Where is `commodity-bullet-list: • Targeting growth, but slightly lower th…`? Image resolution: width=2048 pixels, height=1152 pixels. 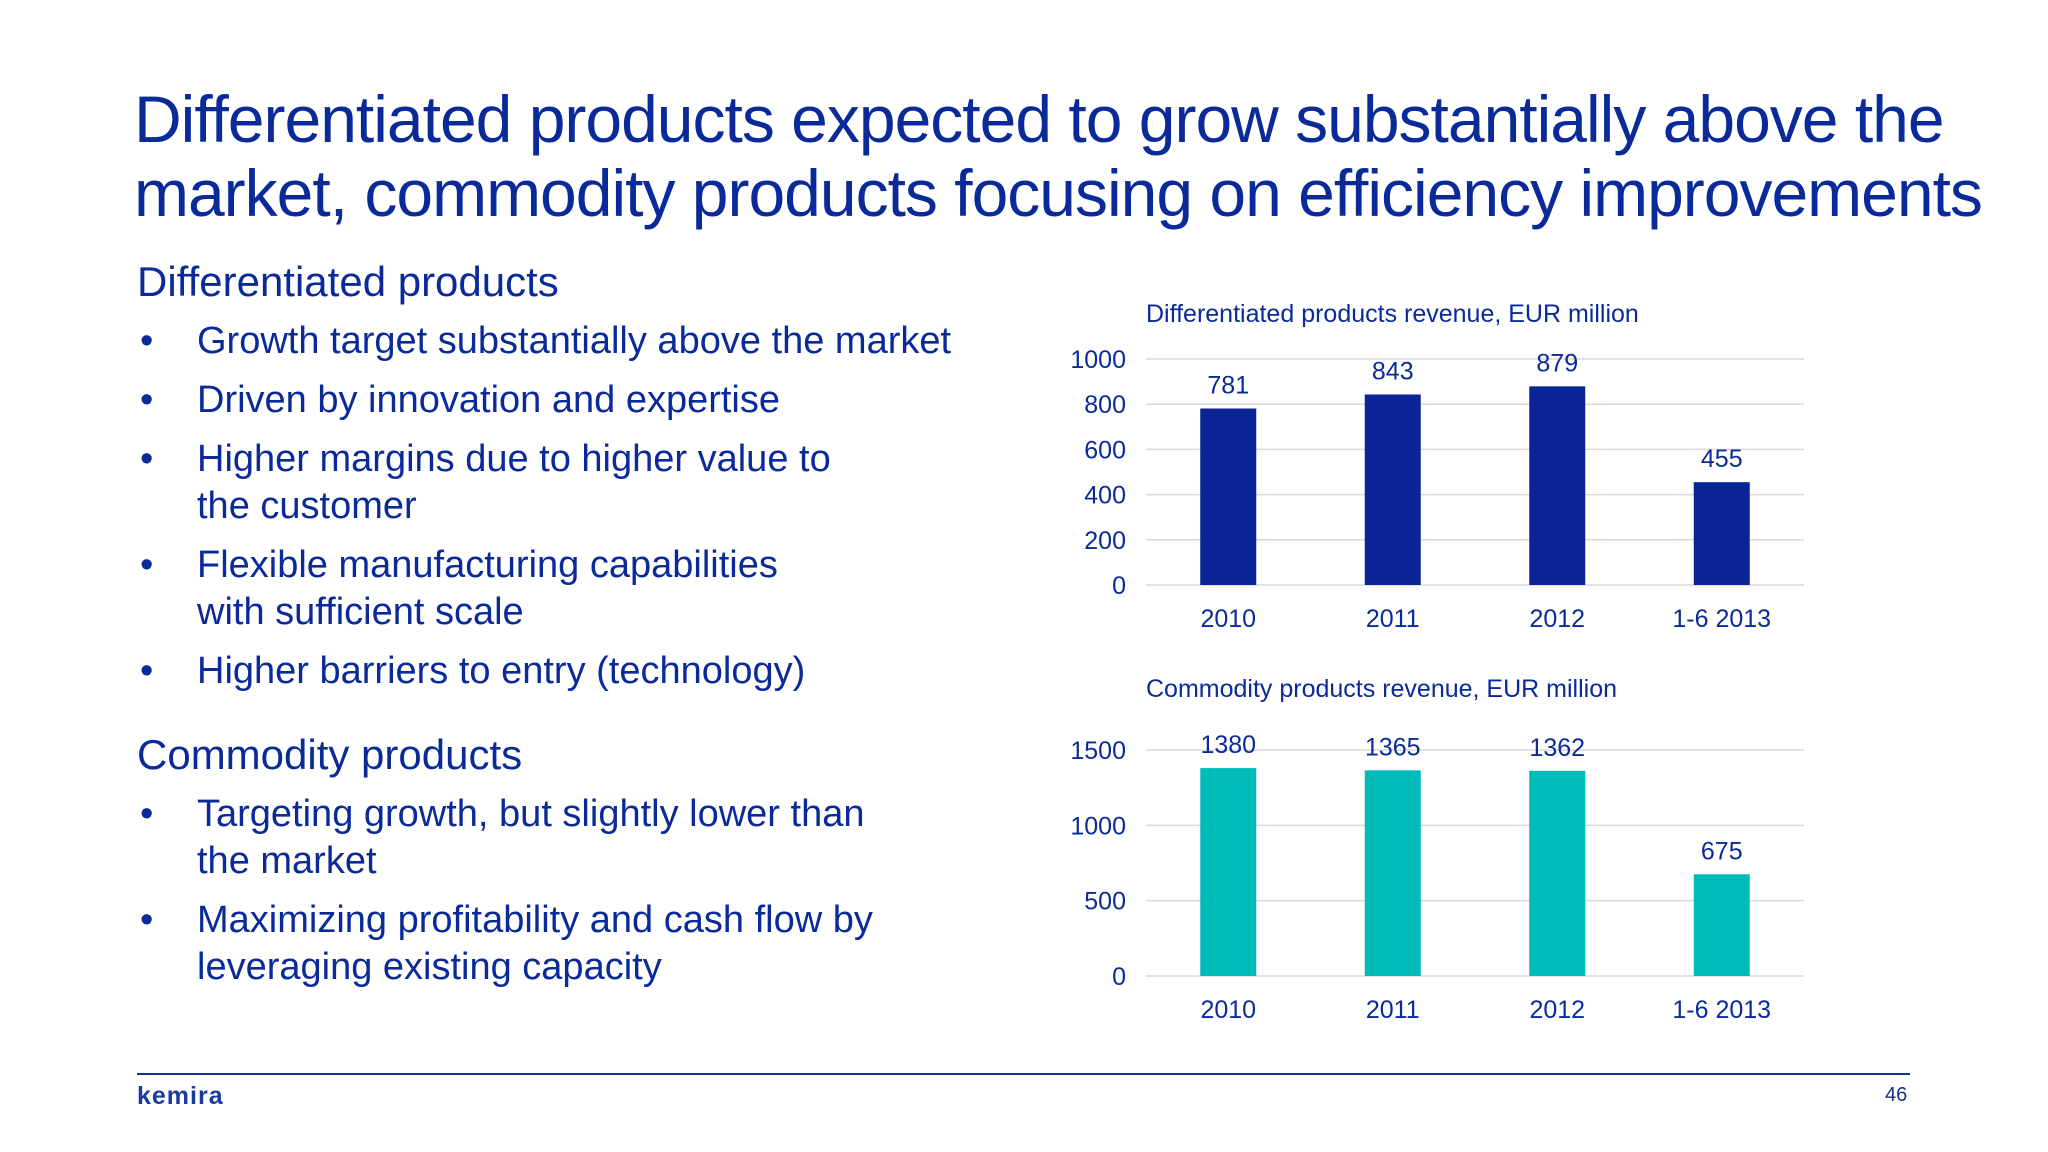
commodity-bullet-list: • Targeting growth, but slightly lower th… is located at coordinates (587, 891).